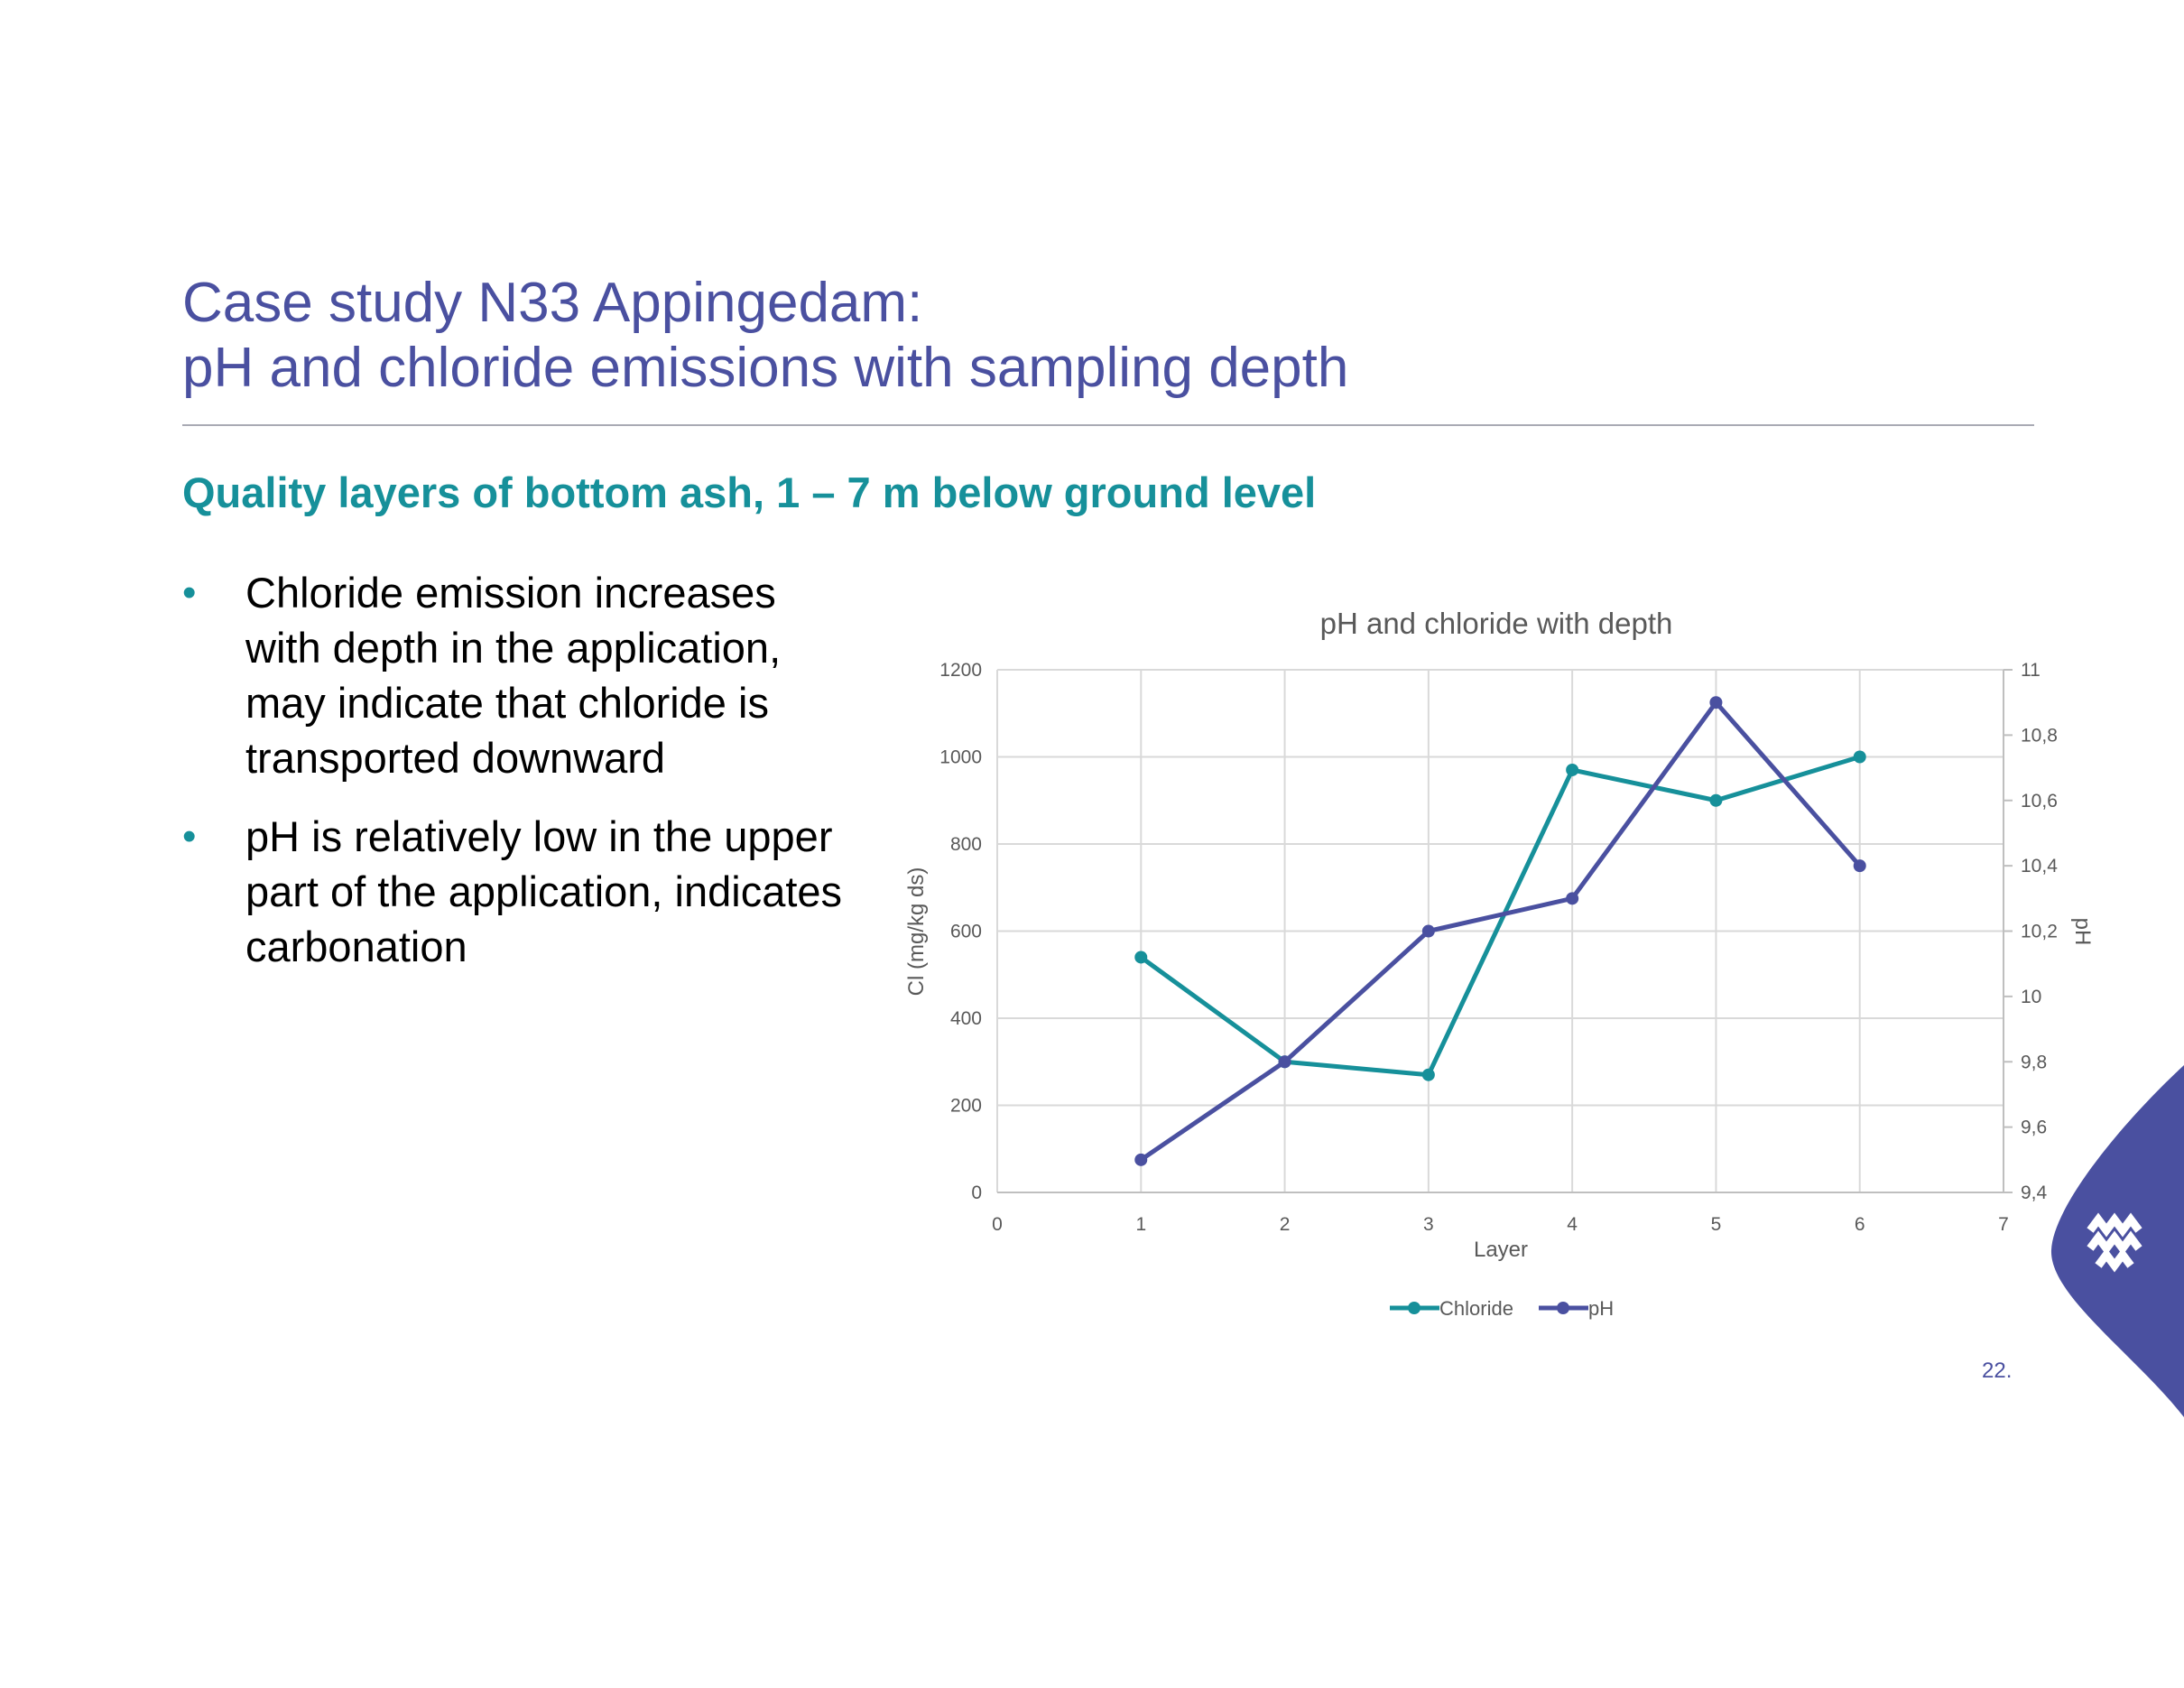  I want to click on legend-marker-ph, so click(1563, 1308).